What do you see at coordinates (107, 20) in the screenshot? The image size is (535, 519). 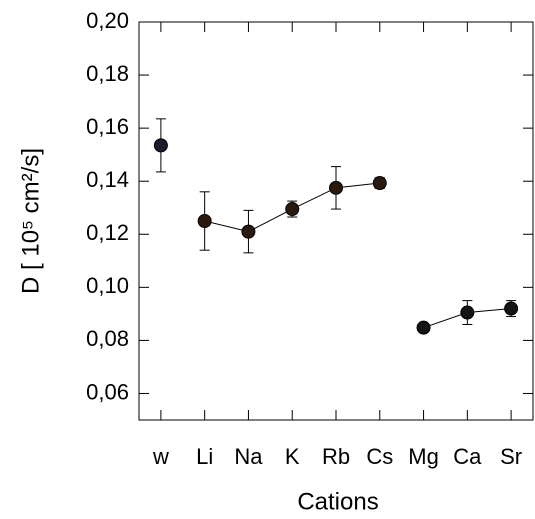 I see `y-tick-label: 0,20` at bounding box center [107, 20].